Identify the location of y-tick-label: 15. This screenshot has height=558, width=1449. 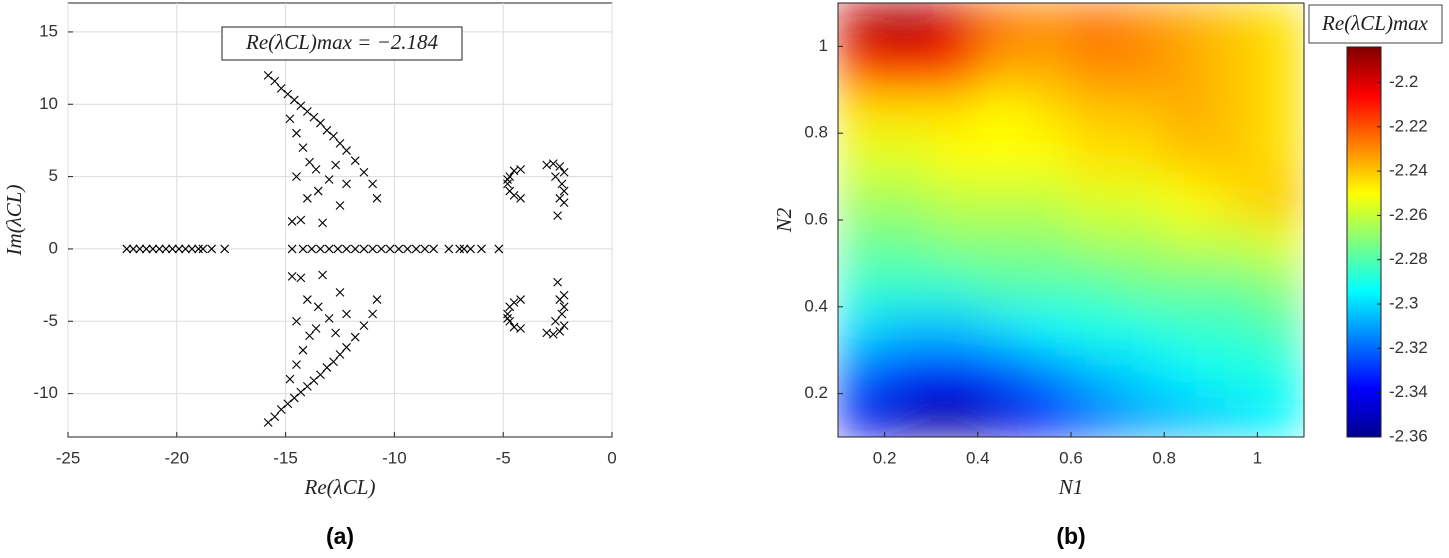
(48, 30).